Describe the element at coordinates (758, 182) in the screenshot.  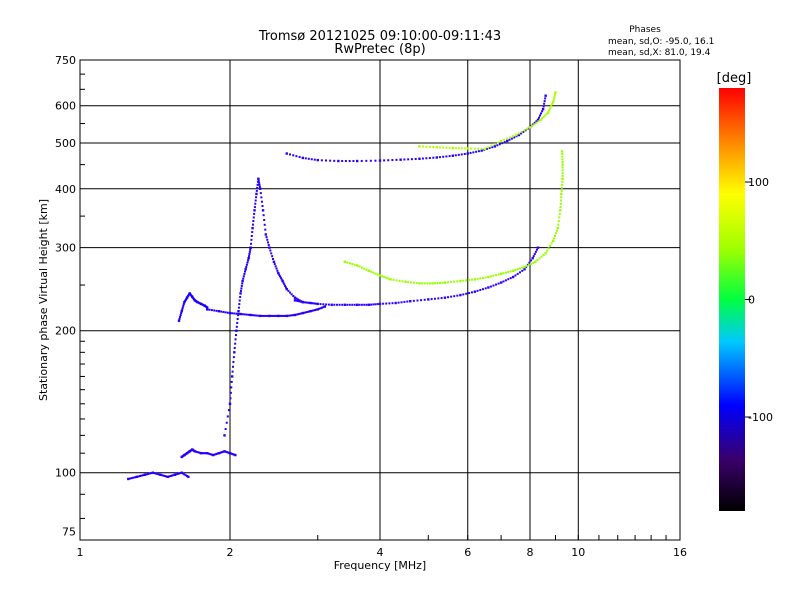
I see `colorbar-tick-label: 100` at that location.